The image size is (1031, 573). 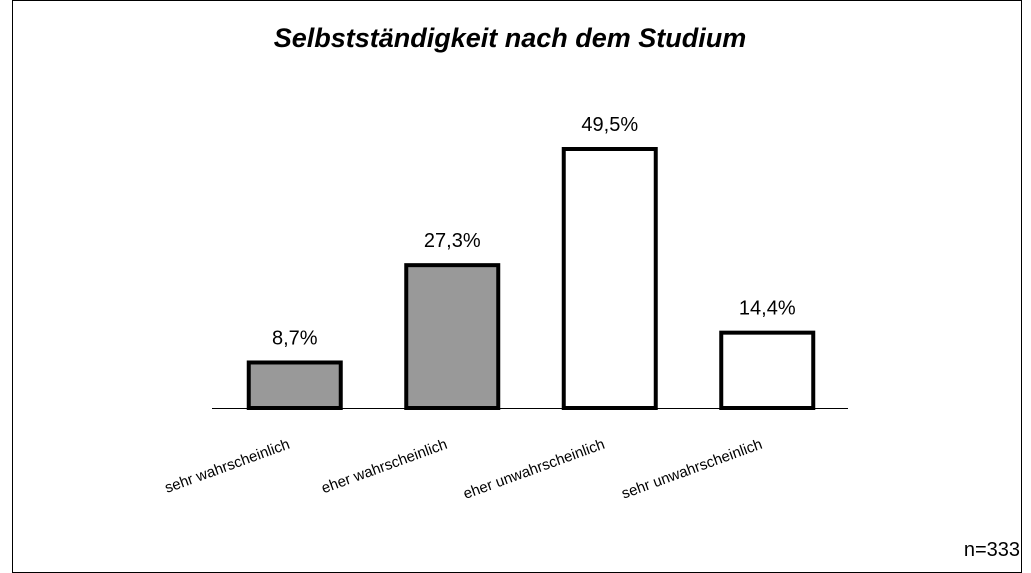 I want to click on value-label: 49,5%, so click(x=609, y=125).